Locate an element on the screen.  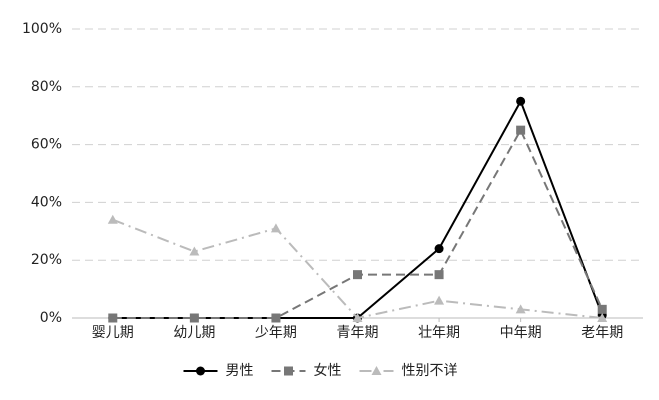
x-tick-label: 中年期 is located at coordinates (521, 333).